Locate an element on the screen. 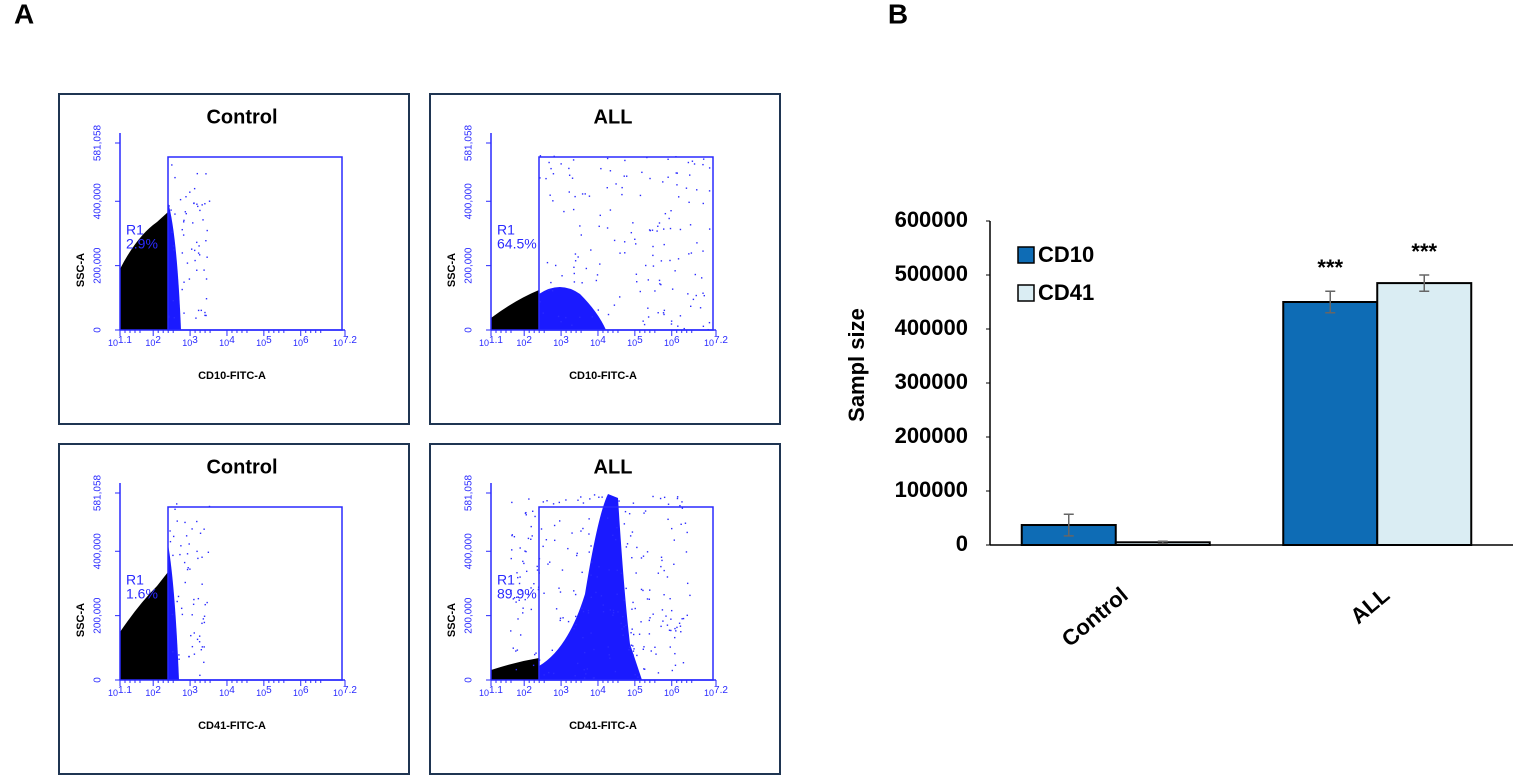 The height and width of the screenshot is (777, 1524). tick-exponent: 7.2 is located at coordinates (721, 340).